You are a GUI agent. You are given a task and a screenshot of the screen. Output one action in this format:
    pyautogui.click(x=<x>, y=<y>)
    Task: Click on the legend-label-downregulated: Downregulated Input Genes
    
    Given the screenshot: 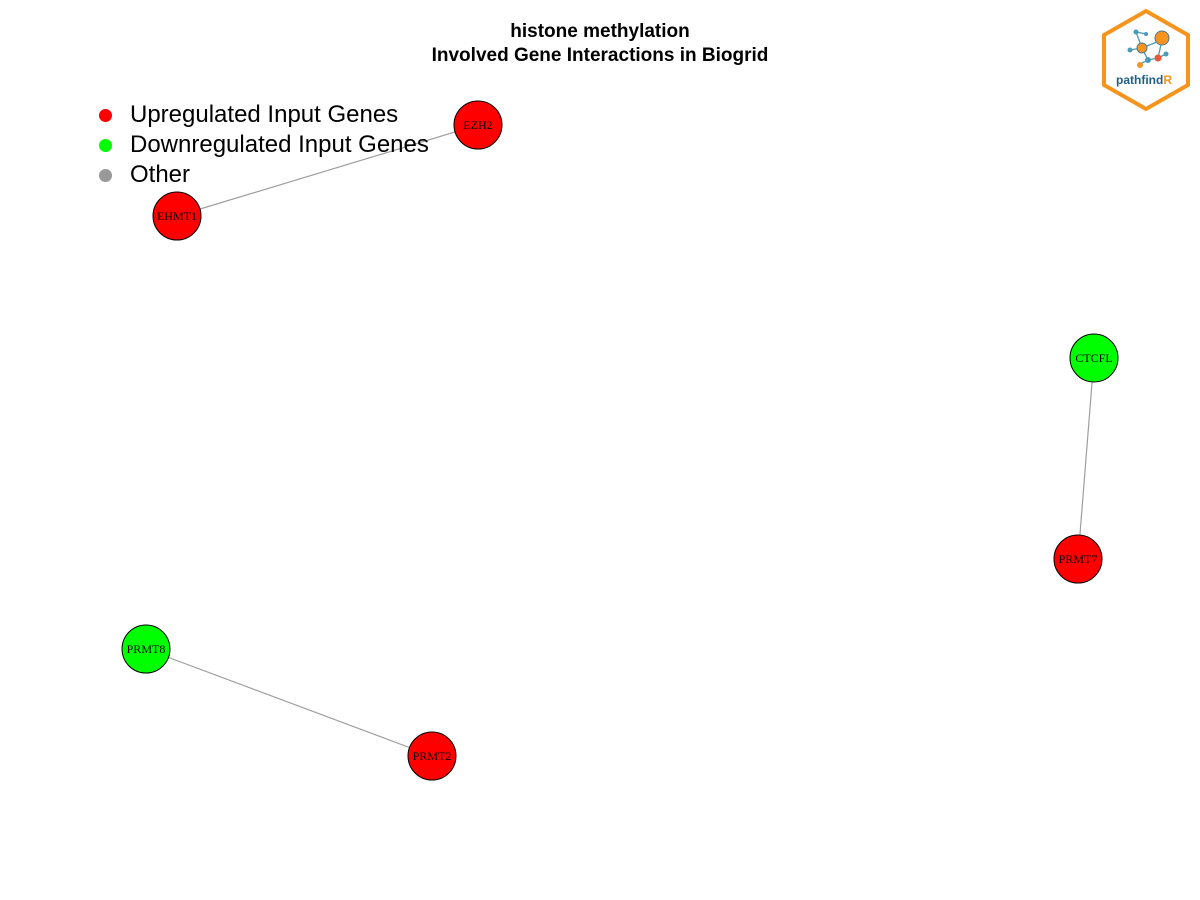 What is the action you would take?
    pyautogui.click(x=279, y=144)
    